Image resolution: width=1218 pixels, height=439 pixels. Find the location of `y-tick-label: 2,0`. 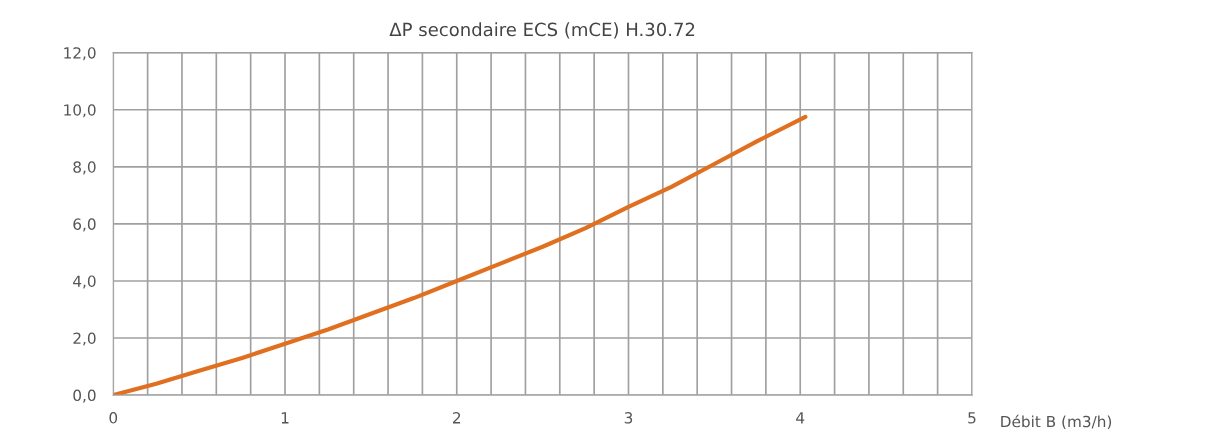

y-tick-label: 2,0 is located at coordinates (84, 339).